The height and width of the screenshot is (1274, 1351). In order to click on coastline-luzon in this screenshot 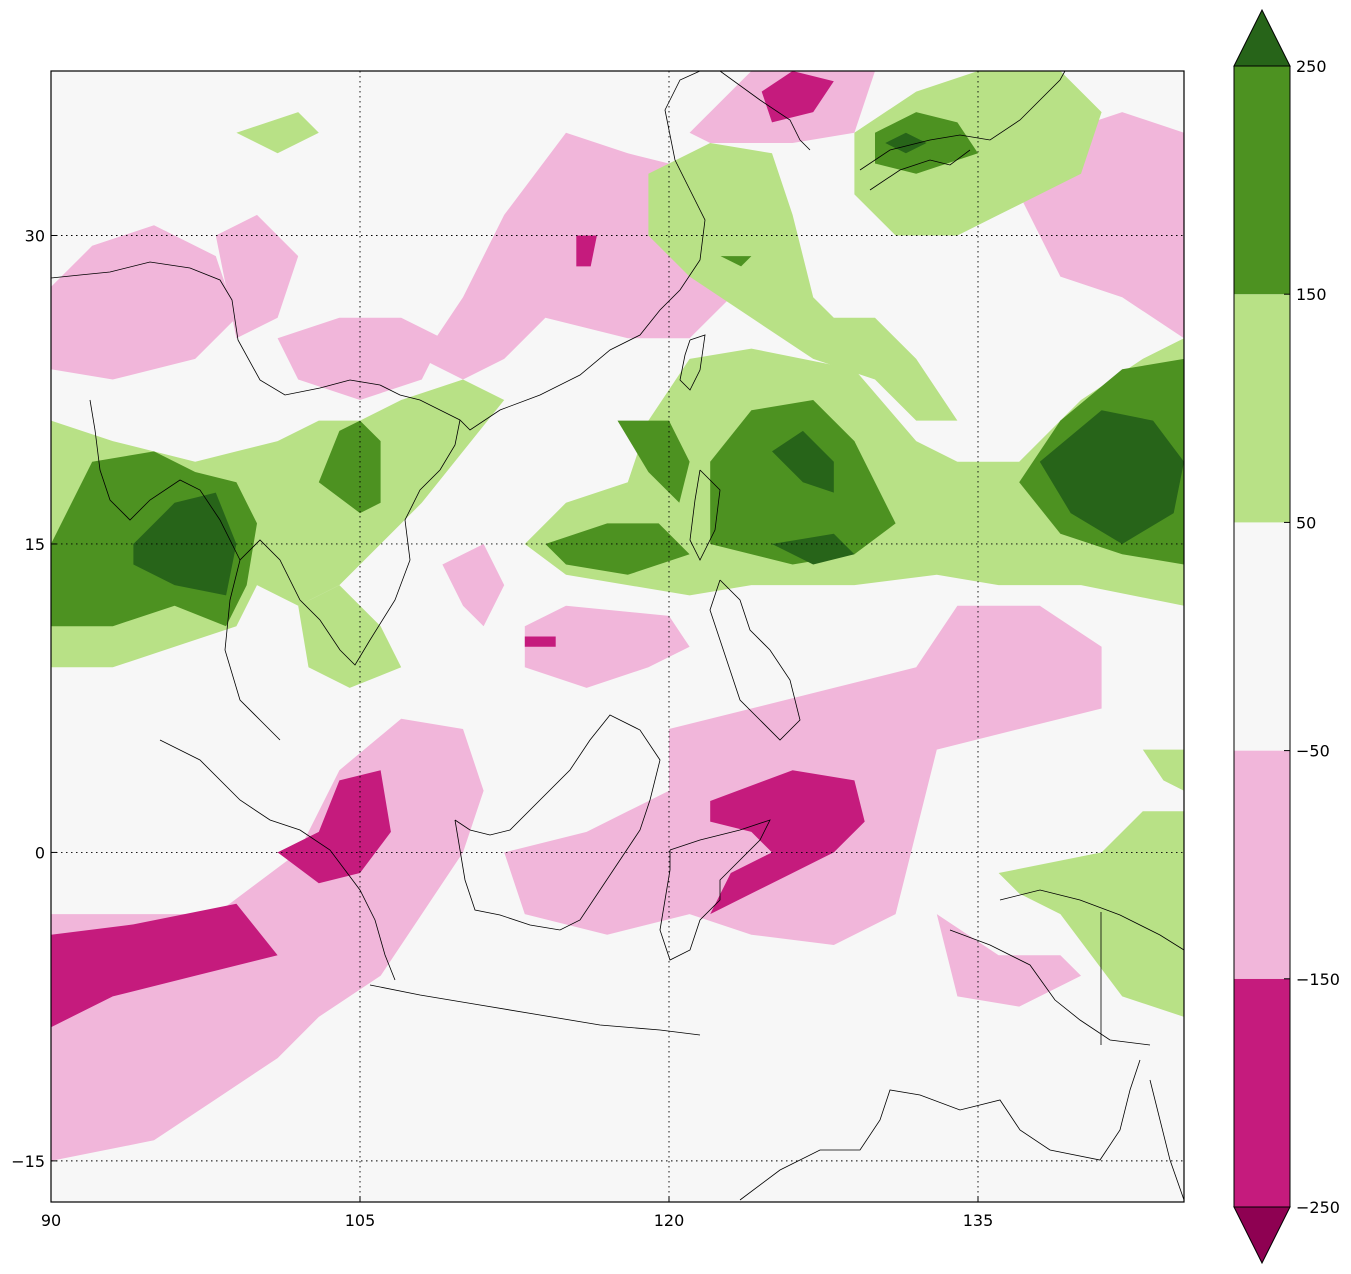, I will do `click(705, 515)`.